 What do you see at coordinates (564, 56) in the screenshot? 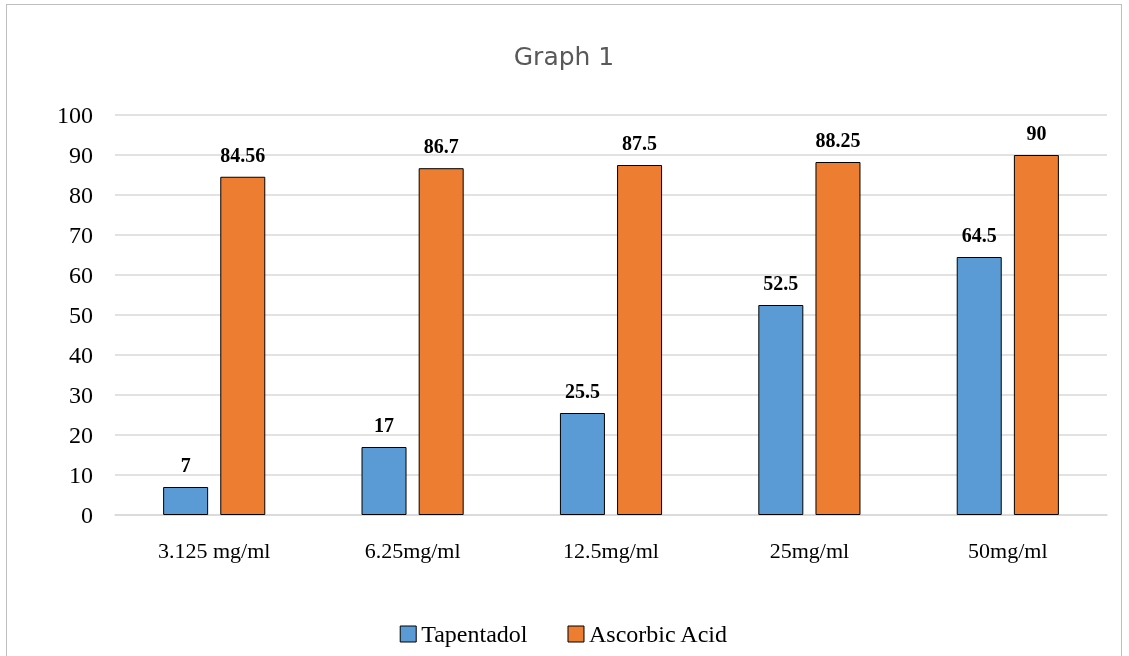
I see `chart-title: Graph 1` at bounding box center [564, 56].